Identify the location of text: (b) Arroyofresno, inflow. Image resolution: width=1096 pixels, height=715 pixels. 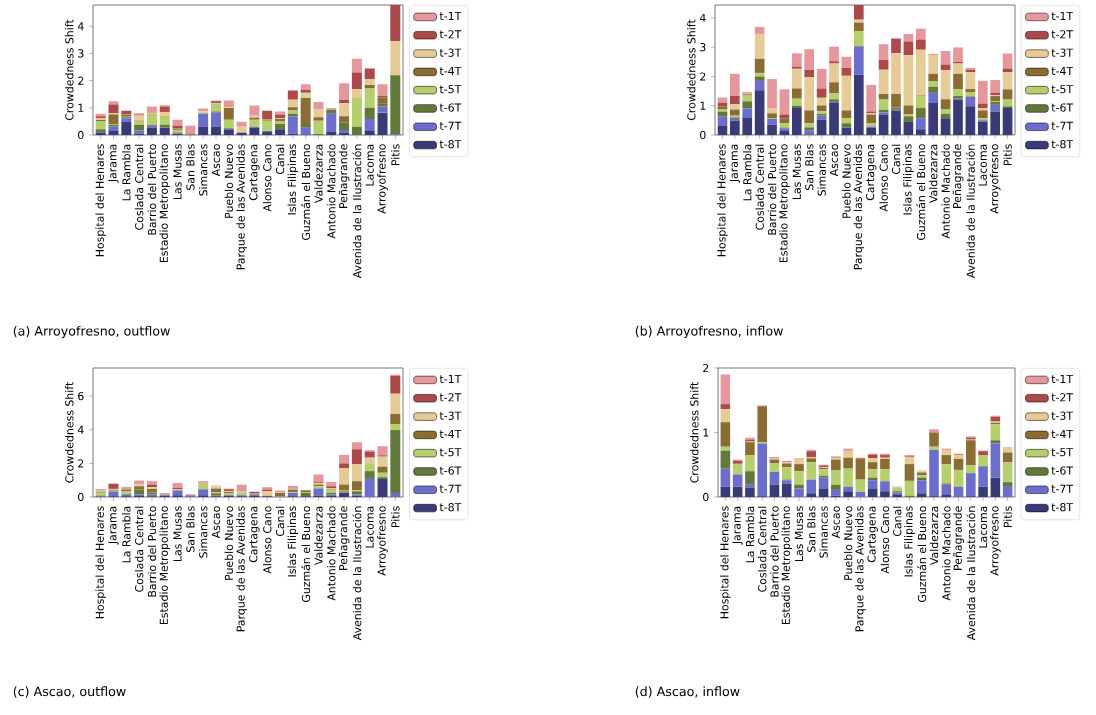
(709, 332).